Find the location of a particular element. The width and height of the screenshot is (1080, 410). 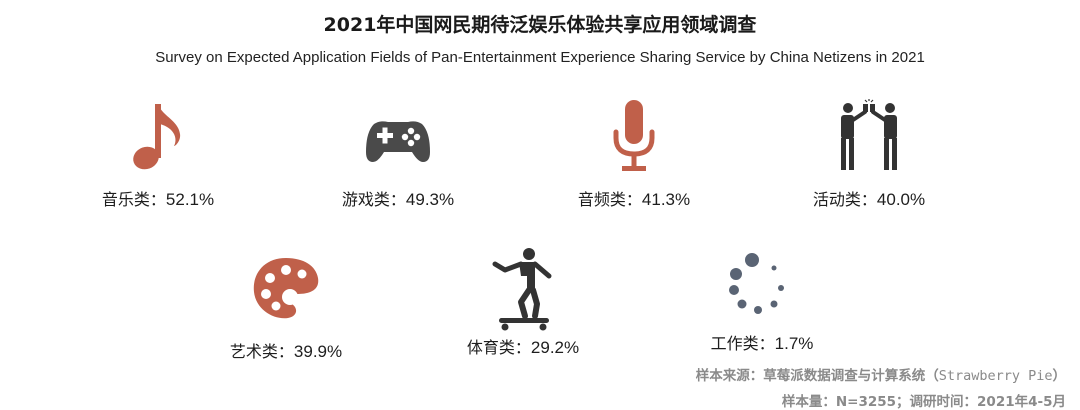

skateboarder-icon is located at coordinates (522, 289).